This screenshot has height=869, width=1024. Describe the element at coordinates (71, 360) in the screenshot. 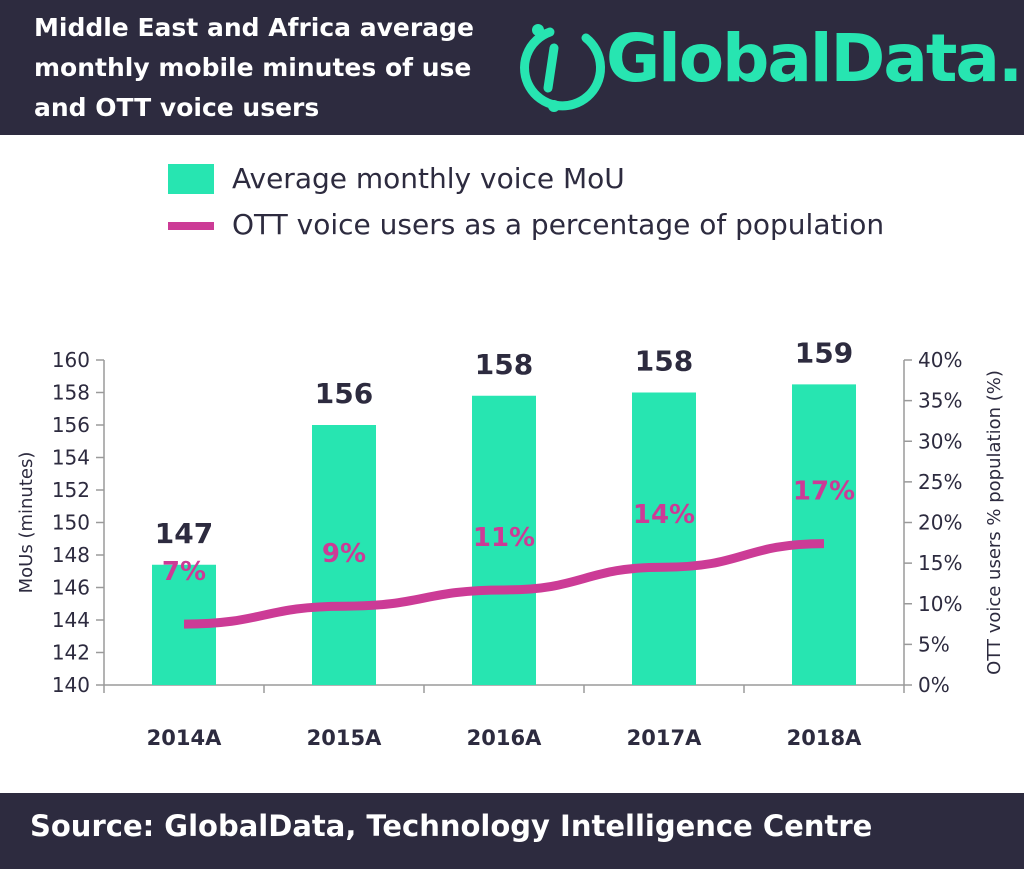

I see `left-axis-tick-label: 160` at that location.